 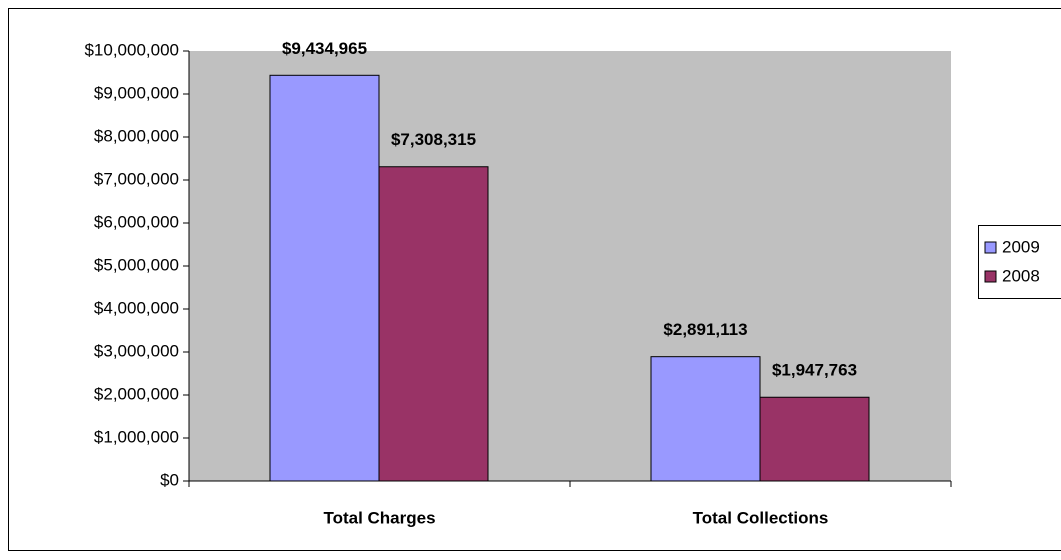 I want to click on y-tick-label: $3,000,000, so click(x=136, y=350).